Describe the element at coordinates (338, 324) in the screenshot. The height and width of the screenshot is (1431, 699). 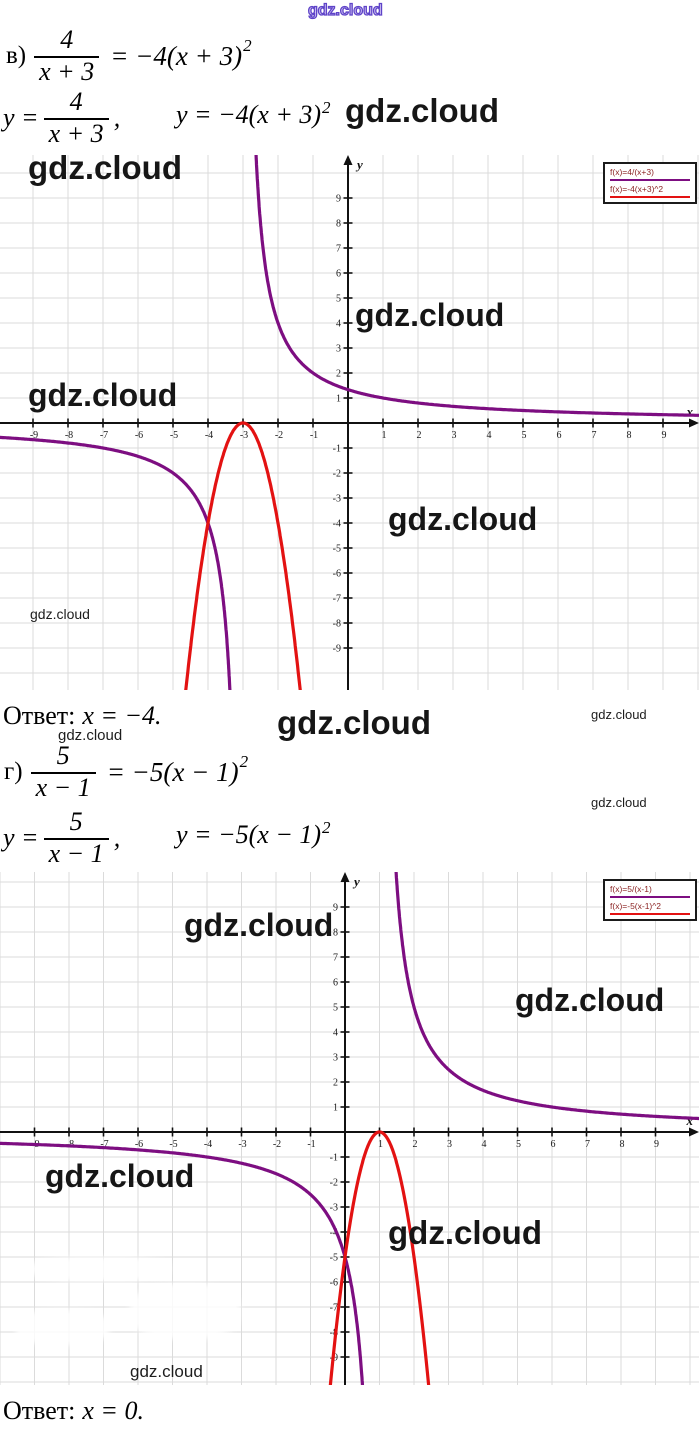
I see `y-tick-label: 4` at that location.